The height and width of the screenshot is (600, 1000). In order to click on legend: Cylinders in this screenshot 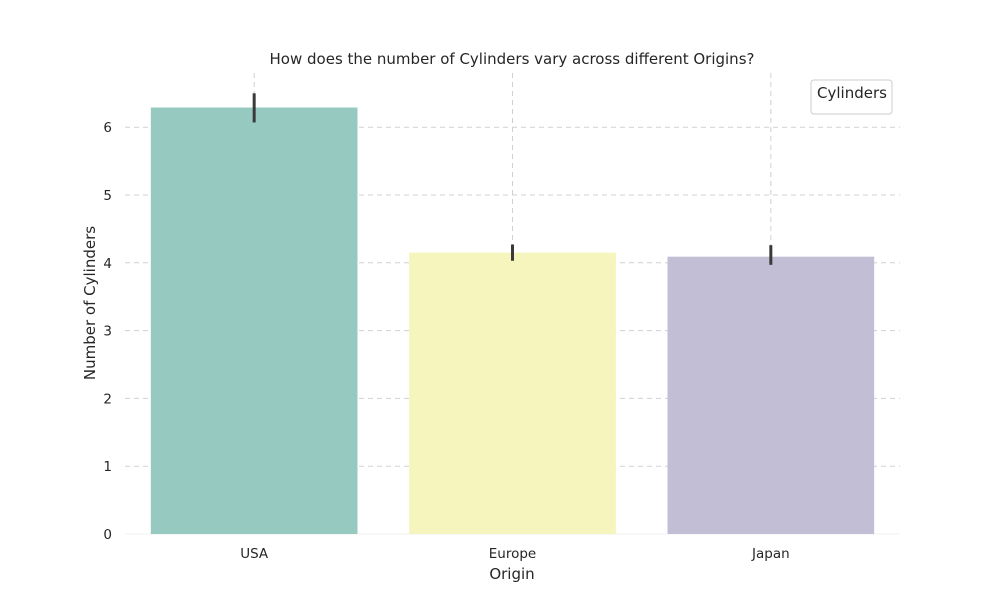, I will do `click(851, 97)`.